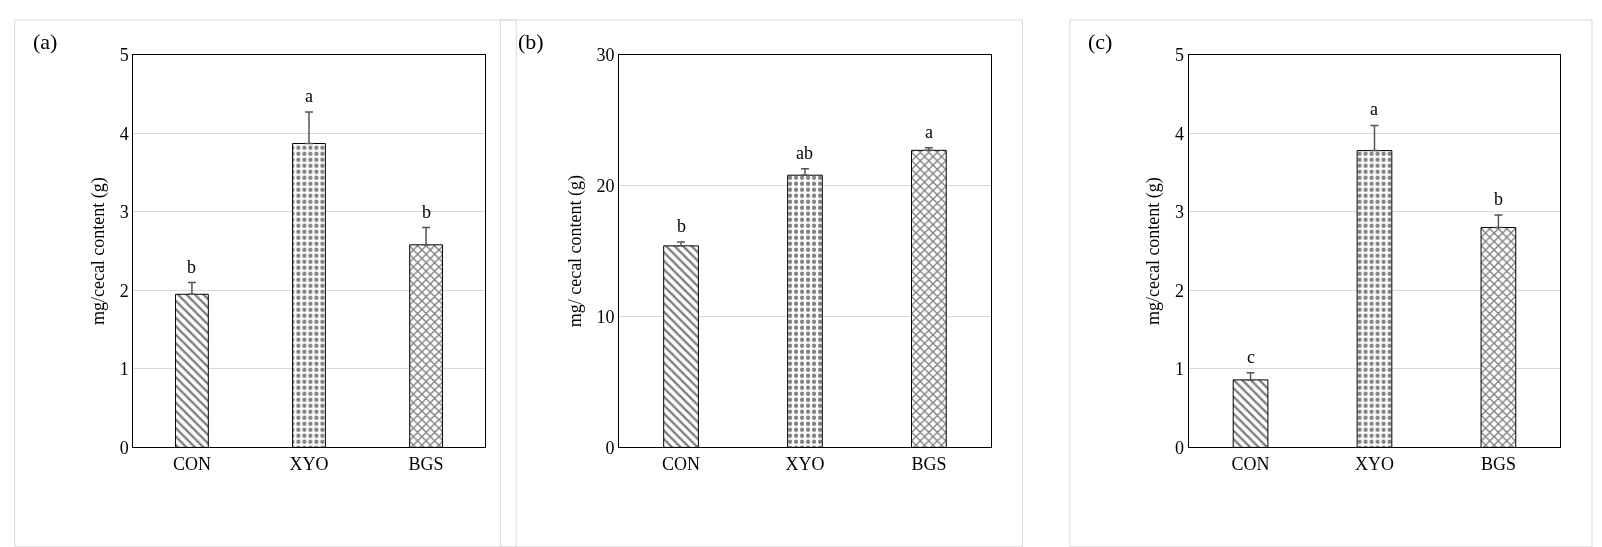 Image resolution: width=1602 pixels, height=547 pixels. I want to click on annotation: c, so click(1251, 357).